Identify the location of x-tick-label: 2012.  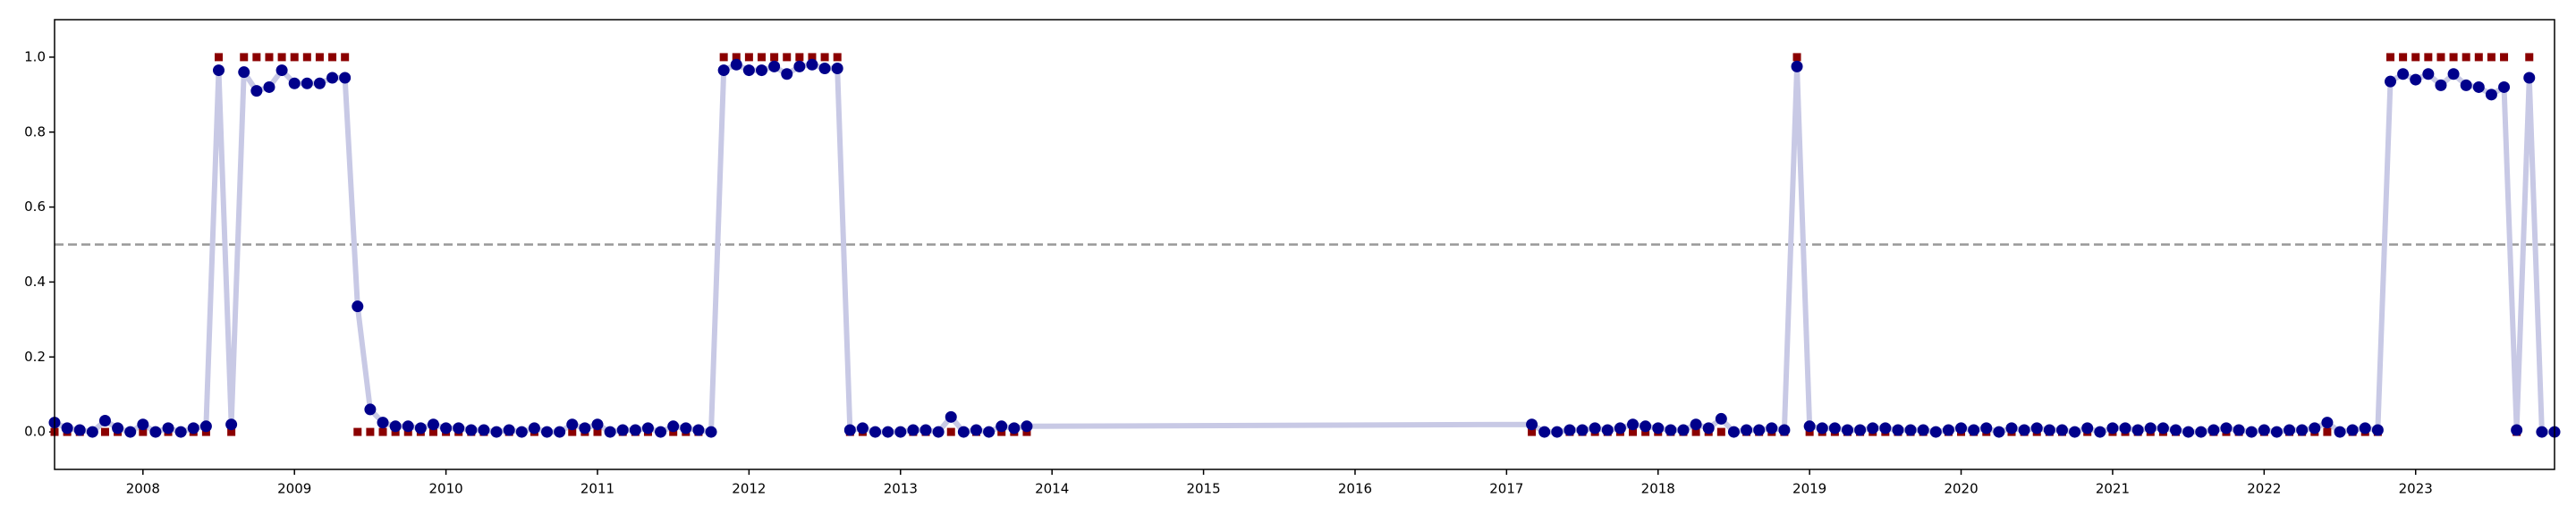
(749, 489).